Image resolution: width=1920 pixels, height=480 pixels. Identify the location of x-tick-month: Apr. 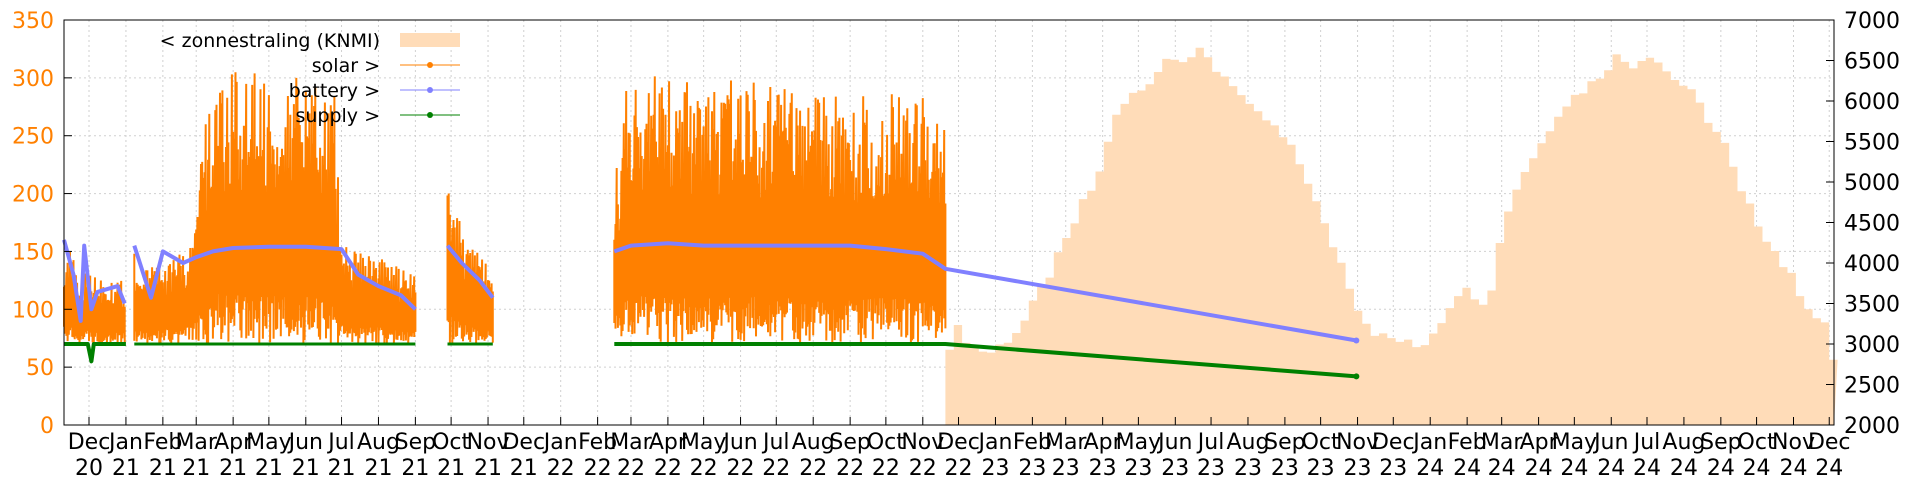
(1103, 442).